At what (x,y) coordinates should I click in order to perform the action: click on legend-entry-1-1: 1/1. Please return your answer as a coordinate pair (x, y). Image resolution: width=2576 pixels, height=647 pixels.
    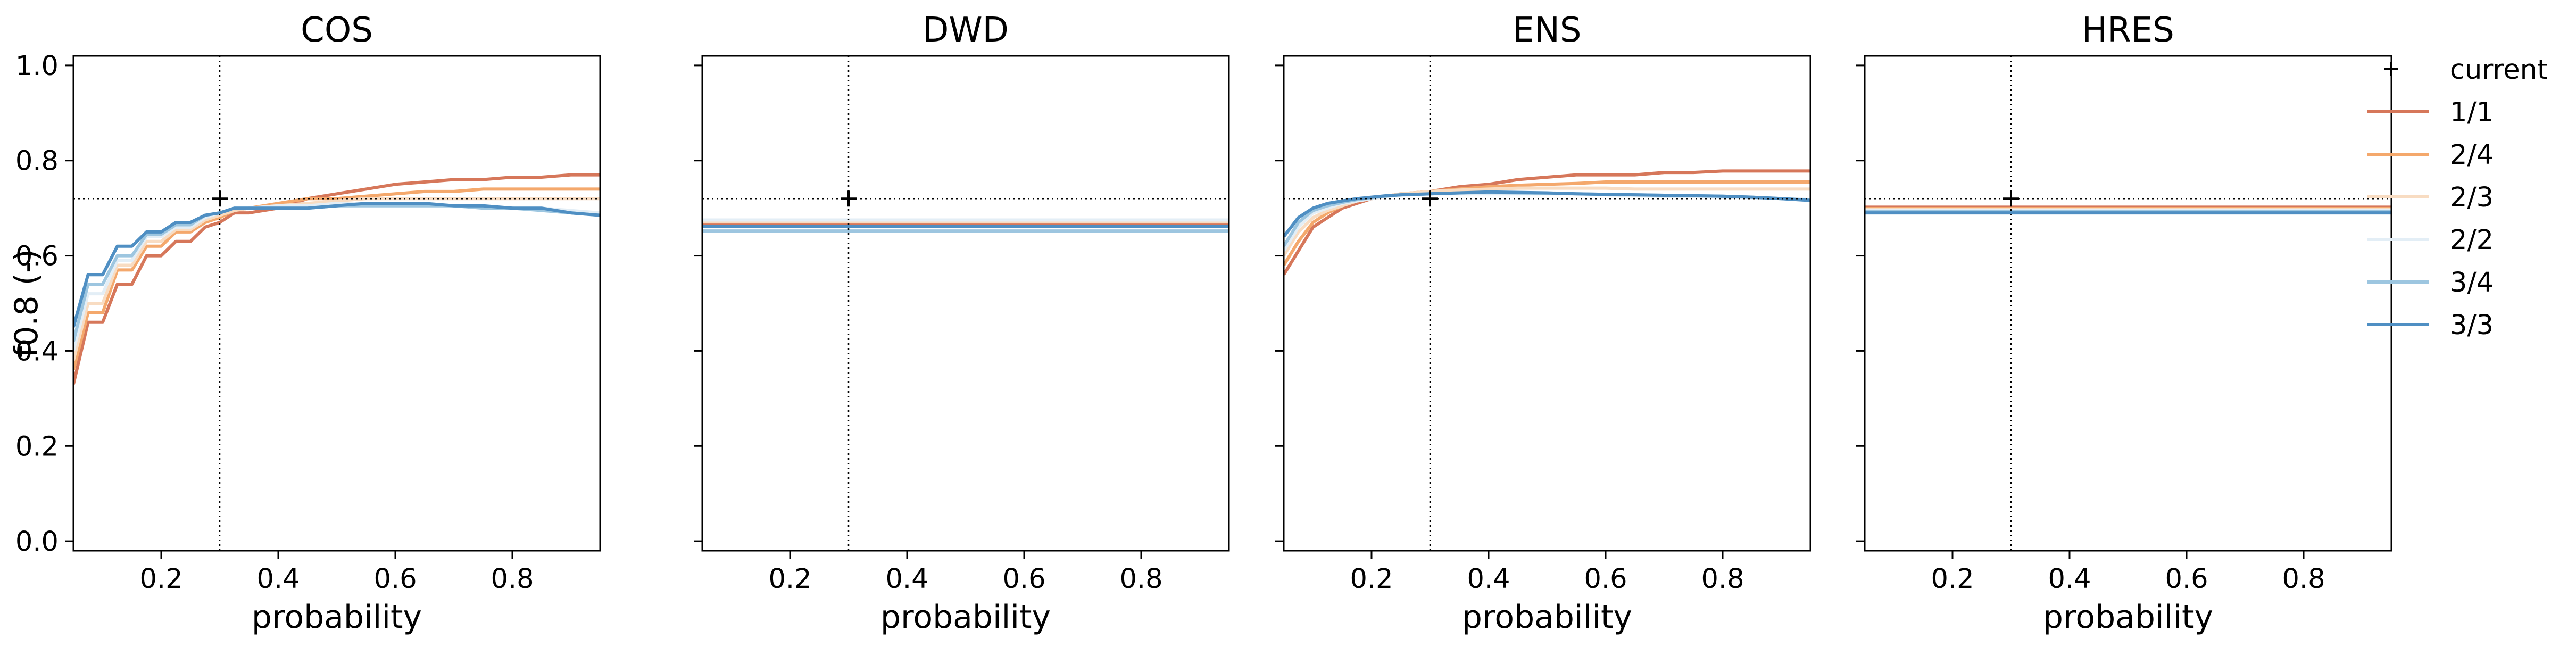
    Looking at the image, I should click on (2430, 112).